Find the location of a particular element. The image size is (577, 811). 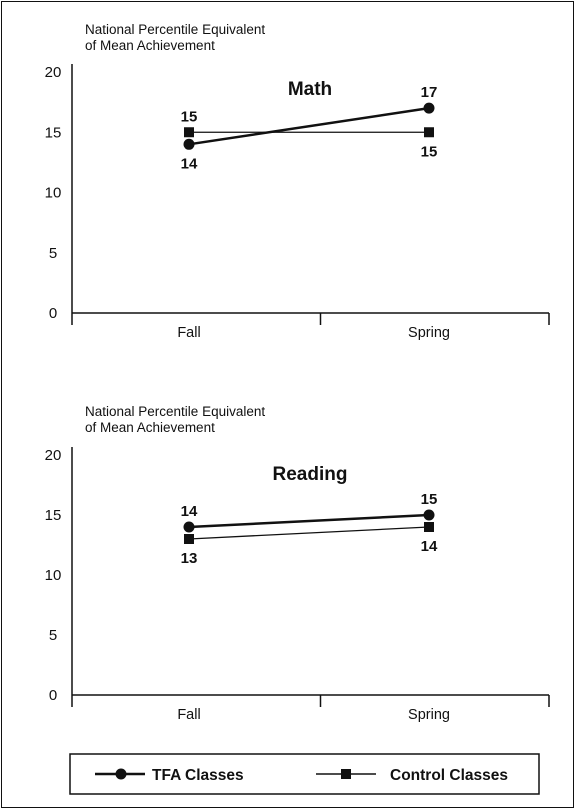

legend-label-control: Control Classes is located at coordinates (449, 775).